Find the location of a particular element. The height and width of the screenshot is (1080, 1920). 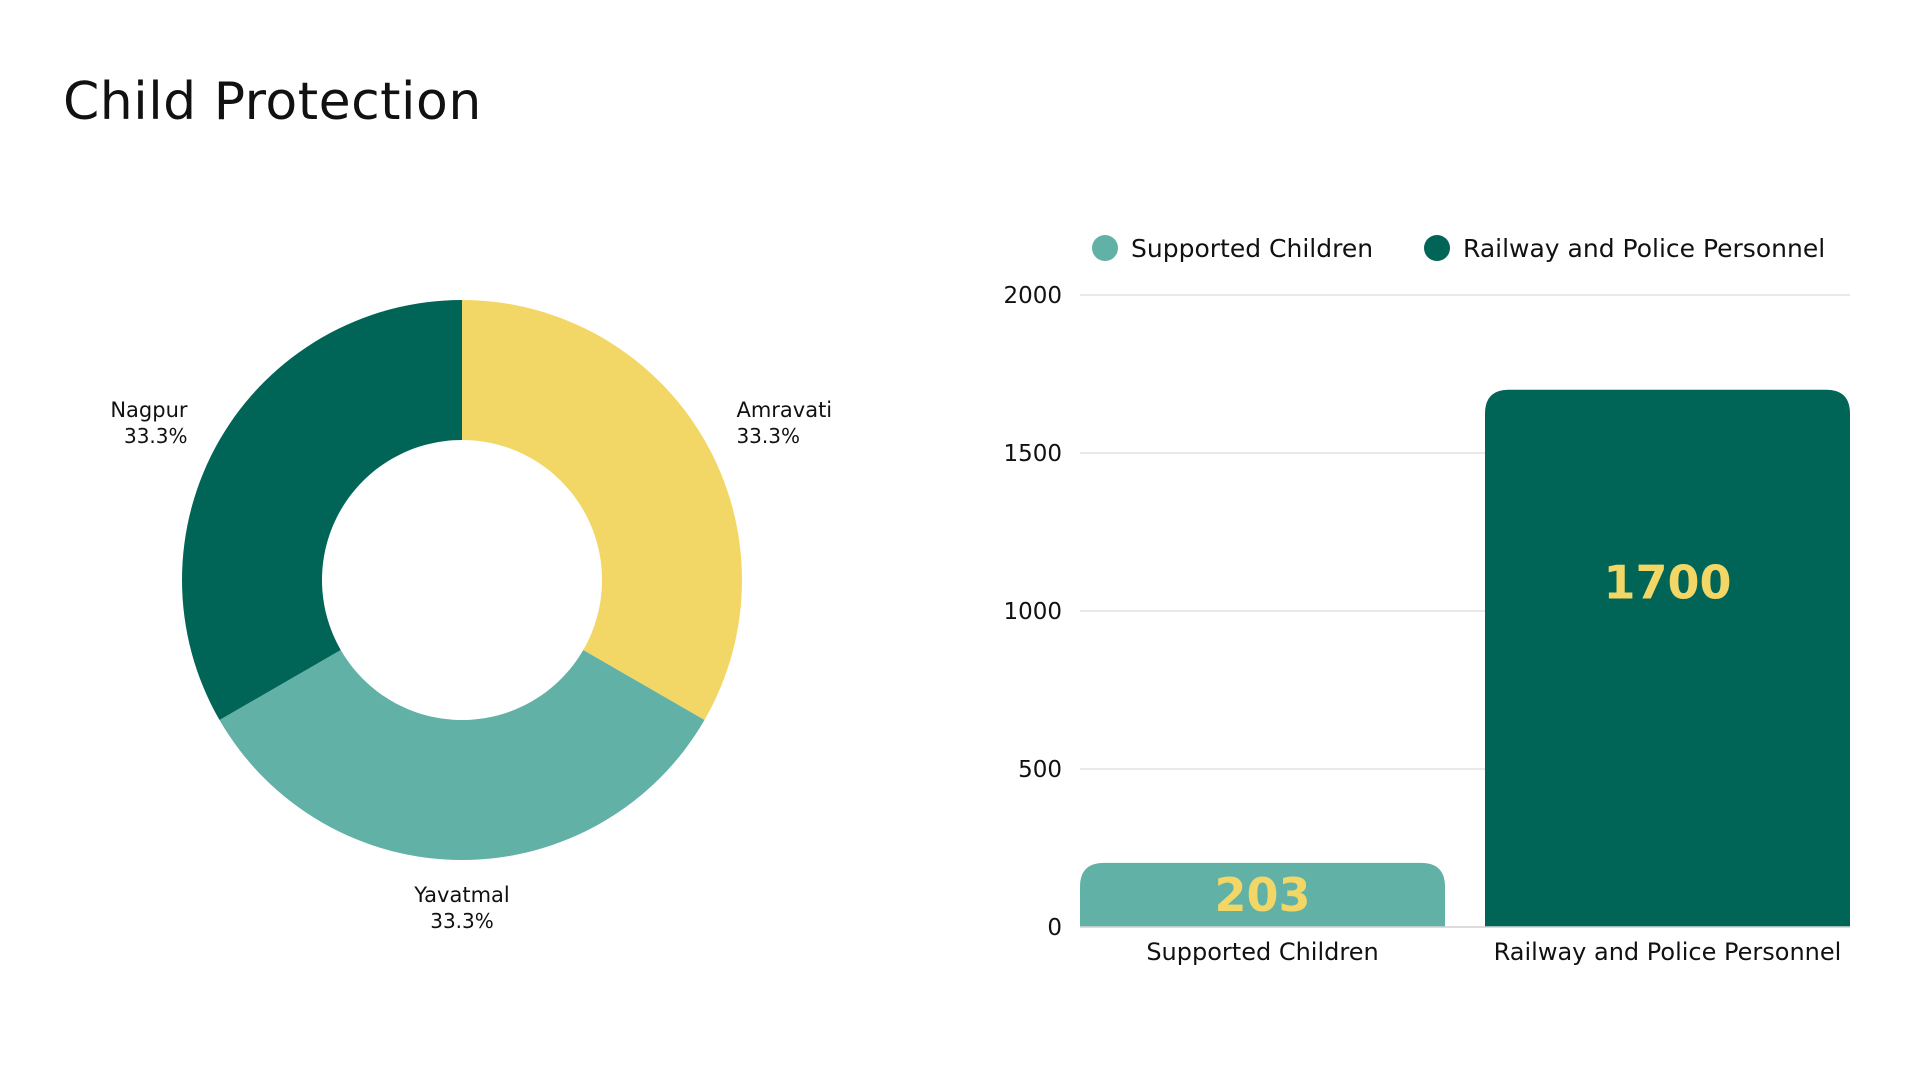

donut-slice-nagpur is located at coordinates (322, 510).